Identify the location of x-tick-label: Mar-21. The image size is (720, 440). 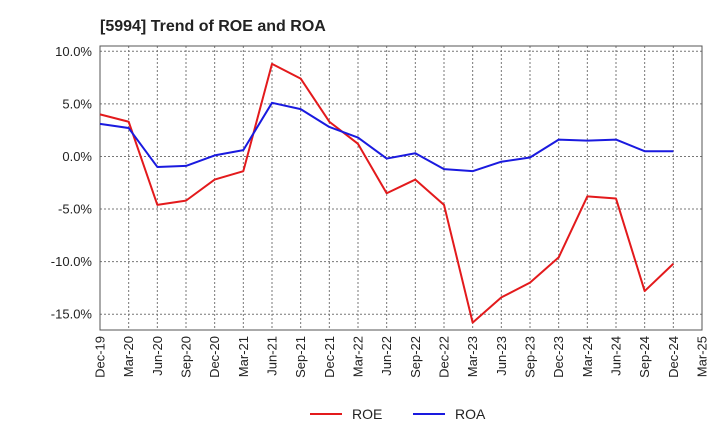
(243, 356).